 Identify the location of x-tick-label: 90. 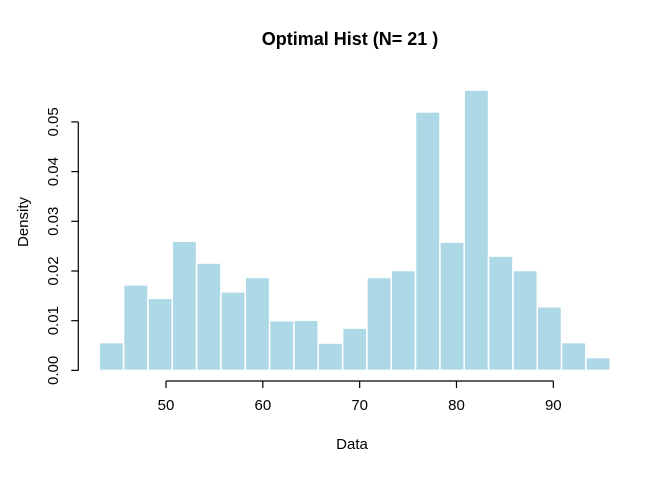
(553, 405).